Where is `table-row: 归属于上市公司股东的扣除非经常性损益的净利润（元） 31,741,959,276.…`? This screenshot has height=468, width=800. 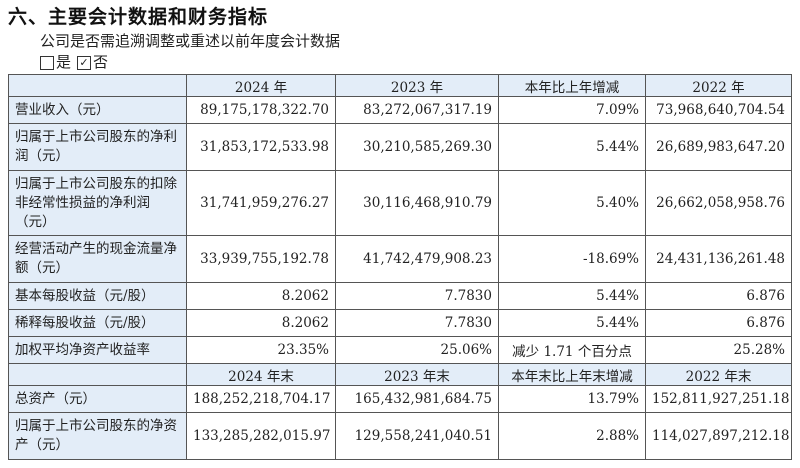
table-row: 归属于上市公司股东的扣除非经常性损益的净利润（元） 31,741,959,276.… is located at coordinates (400, 203).